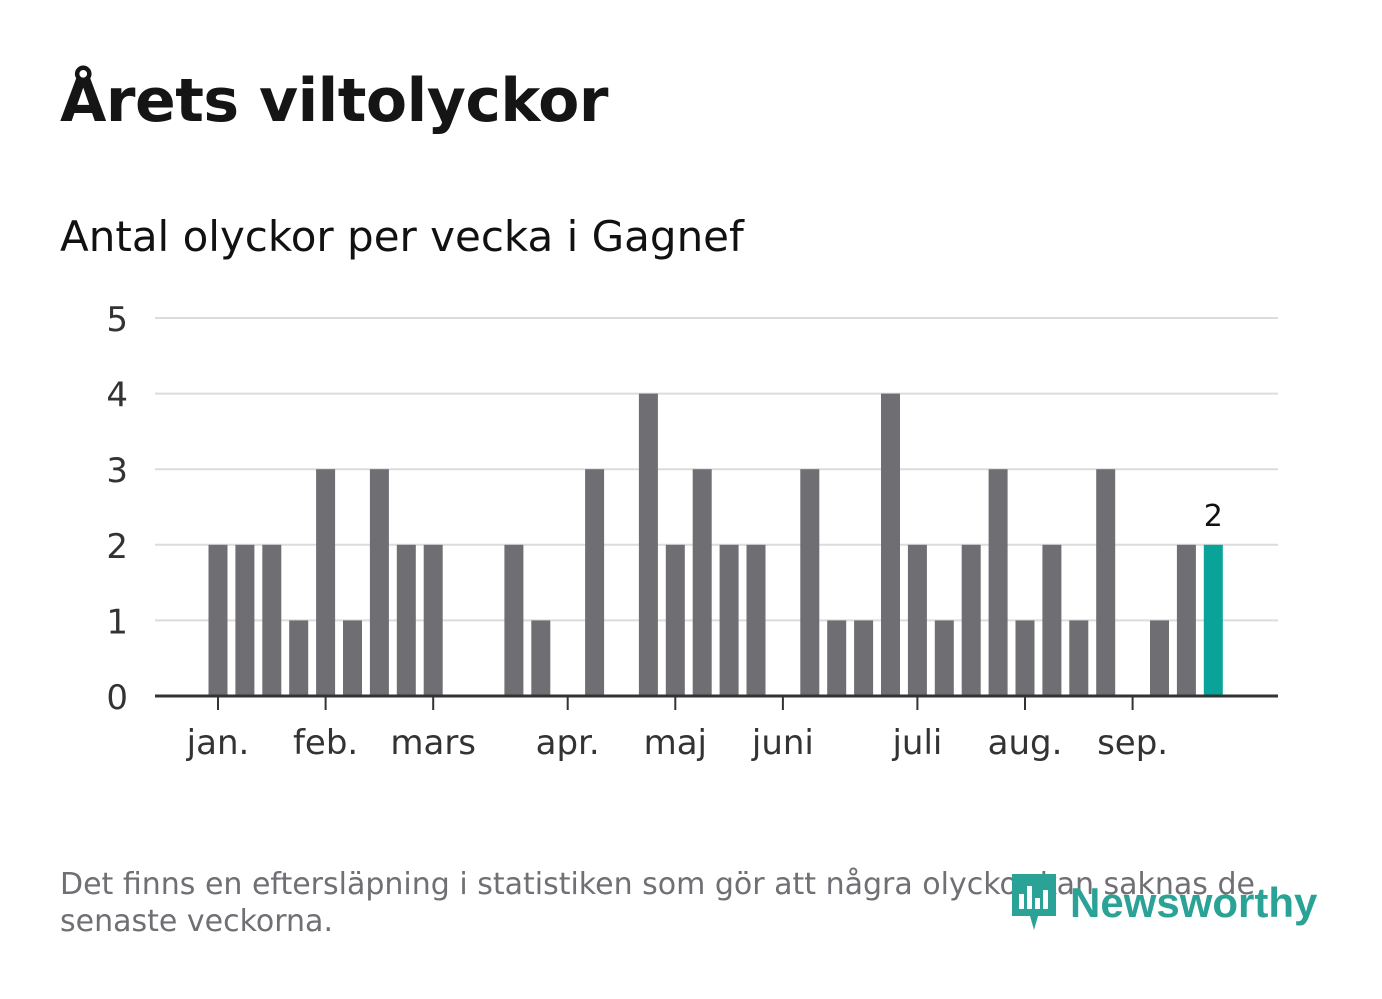 This screenshot has width=1382, height=999. What do you see at coordinates (675, 743) in the screenshot?
I see `x-tick-label: maj` at bounding box center [675, 743].